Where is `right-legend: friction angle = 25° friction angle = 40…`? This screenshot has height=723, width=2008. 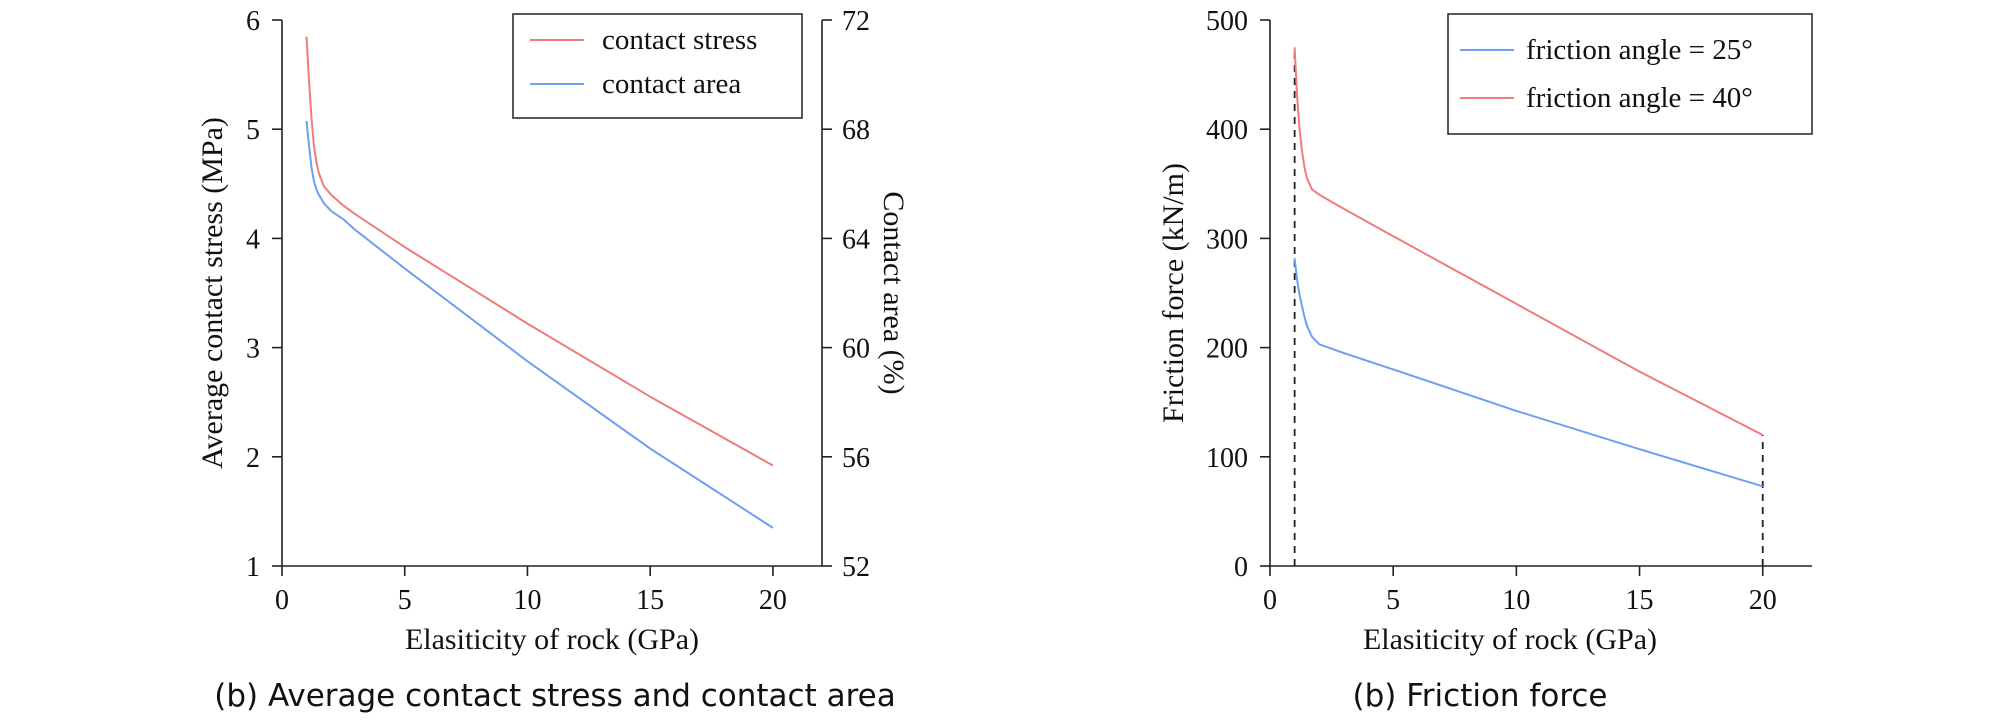 right-legend: friction angle = 25° friction angle = 40… is located at coordinates (1630, 74).